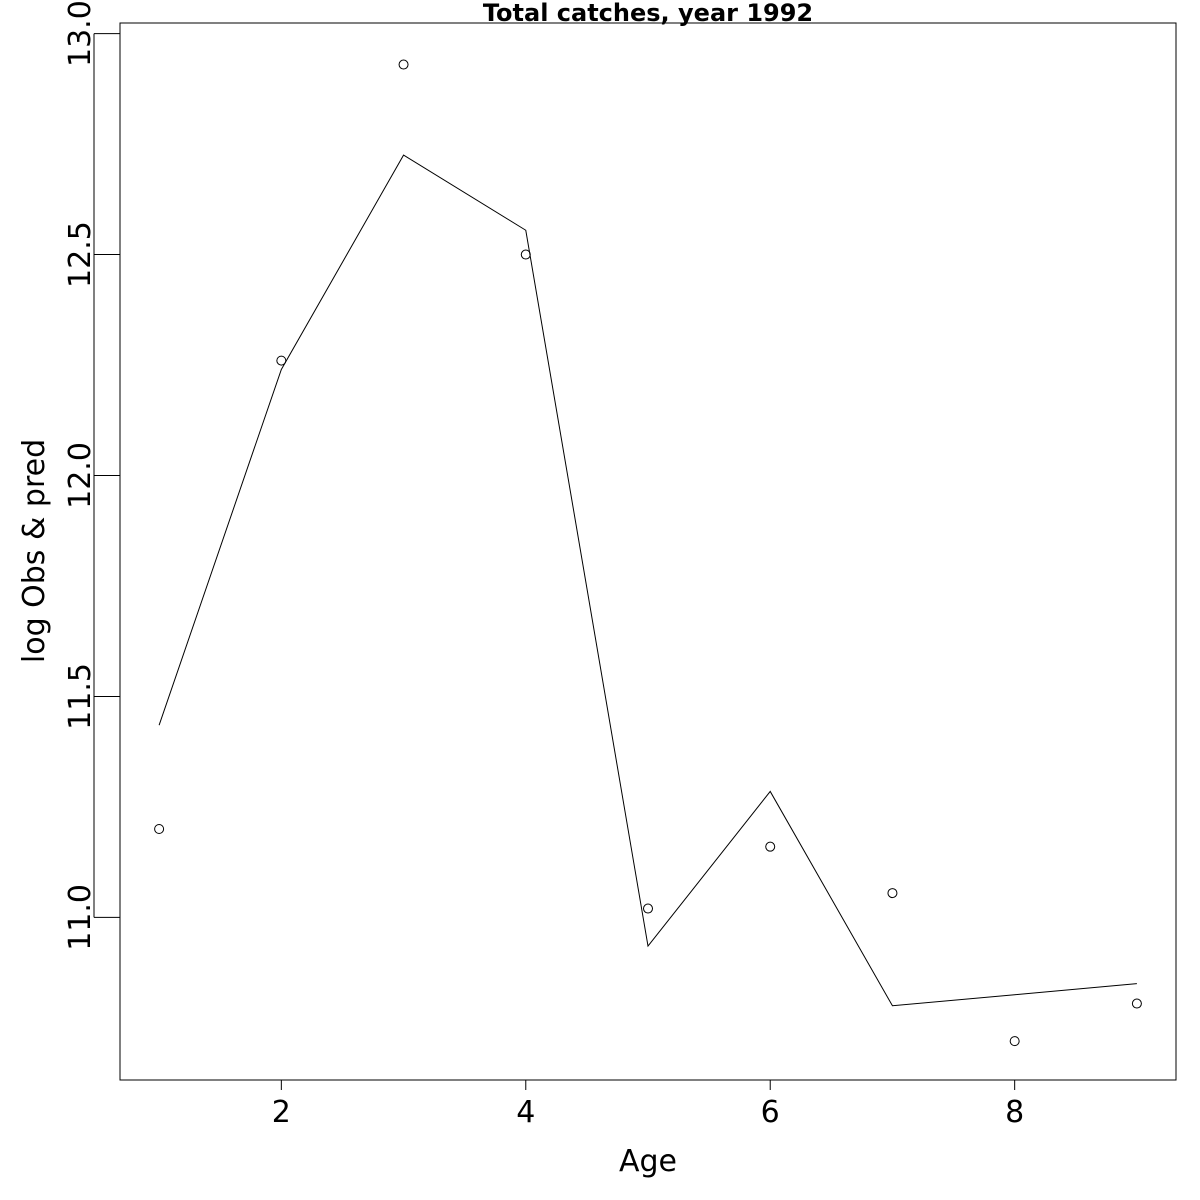 The width and height of the screenshot is (1200, 1200). I want to click on x-tick-label: 2, so click(281, 1112).